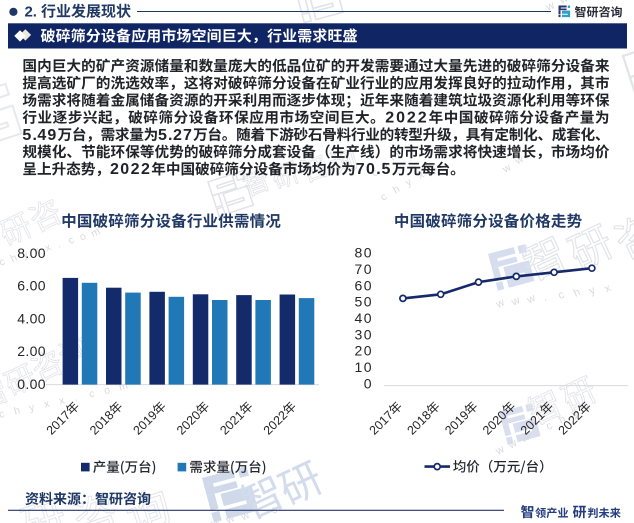  I want to click on svg-text: 8.00, so click(31, 253).